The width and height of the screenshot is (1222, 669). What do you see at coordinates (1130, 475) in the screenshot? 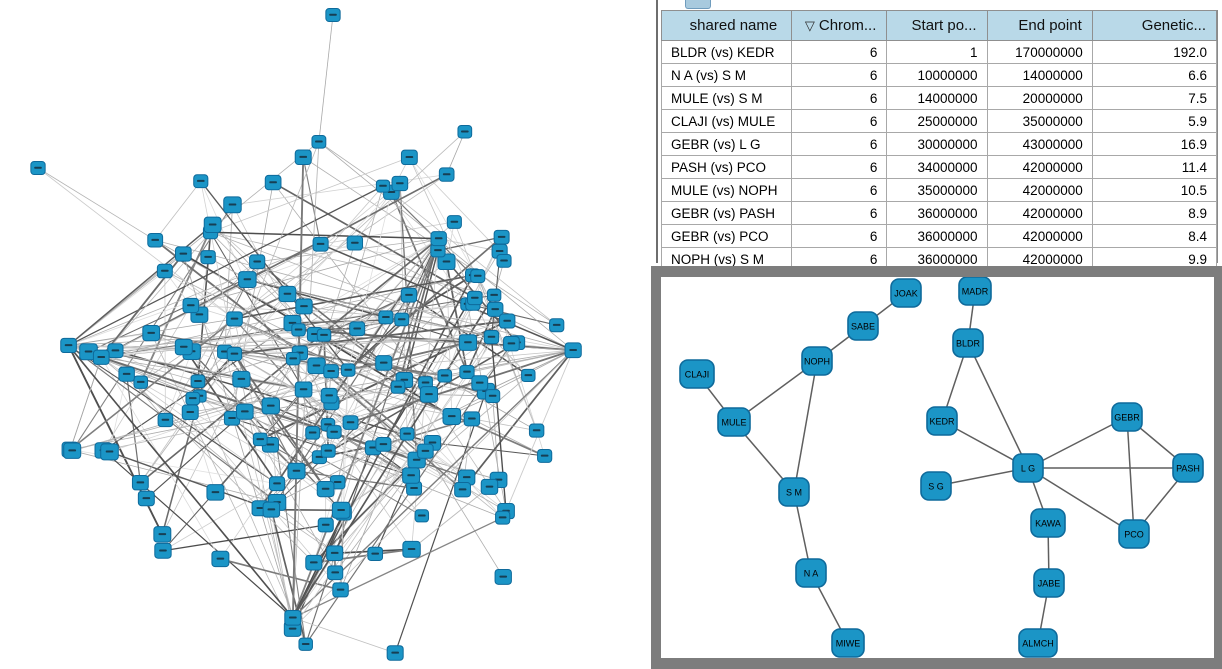
I see `network-edge-gebr-pco` at bounding box center [1130, 475].